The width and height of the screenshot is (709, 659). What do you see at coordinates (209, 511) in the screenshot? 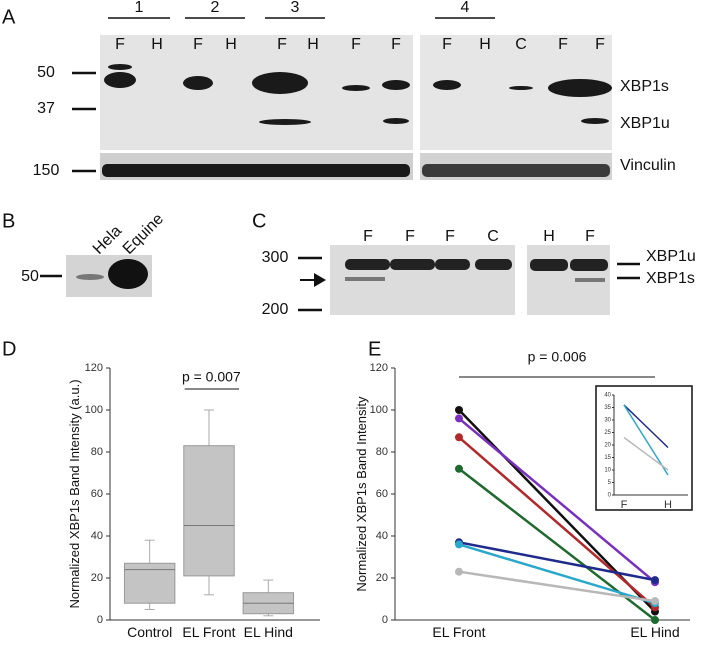
I see `box` at bounding box center [209, 511].